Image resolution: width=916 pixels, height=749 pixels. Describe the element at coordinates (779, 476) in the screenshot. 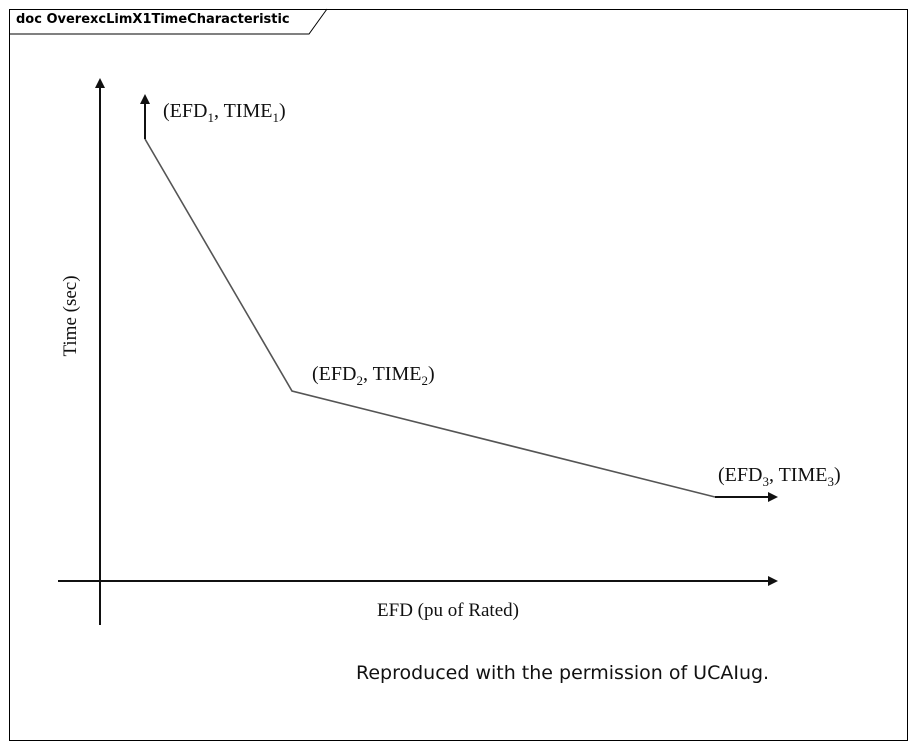

I see `point-3-label: (EFD3, TIME3)` at that location.